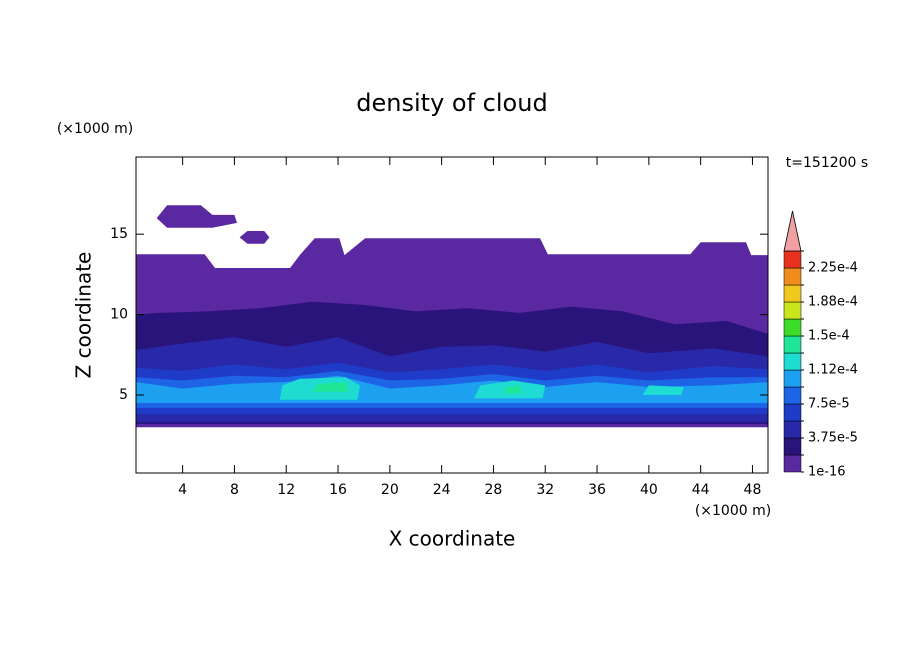 Image resolution: width=904 pixels, height=654 pixels. I want to click on x-tick-label: 4, so click(182, 490).